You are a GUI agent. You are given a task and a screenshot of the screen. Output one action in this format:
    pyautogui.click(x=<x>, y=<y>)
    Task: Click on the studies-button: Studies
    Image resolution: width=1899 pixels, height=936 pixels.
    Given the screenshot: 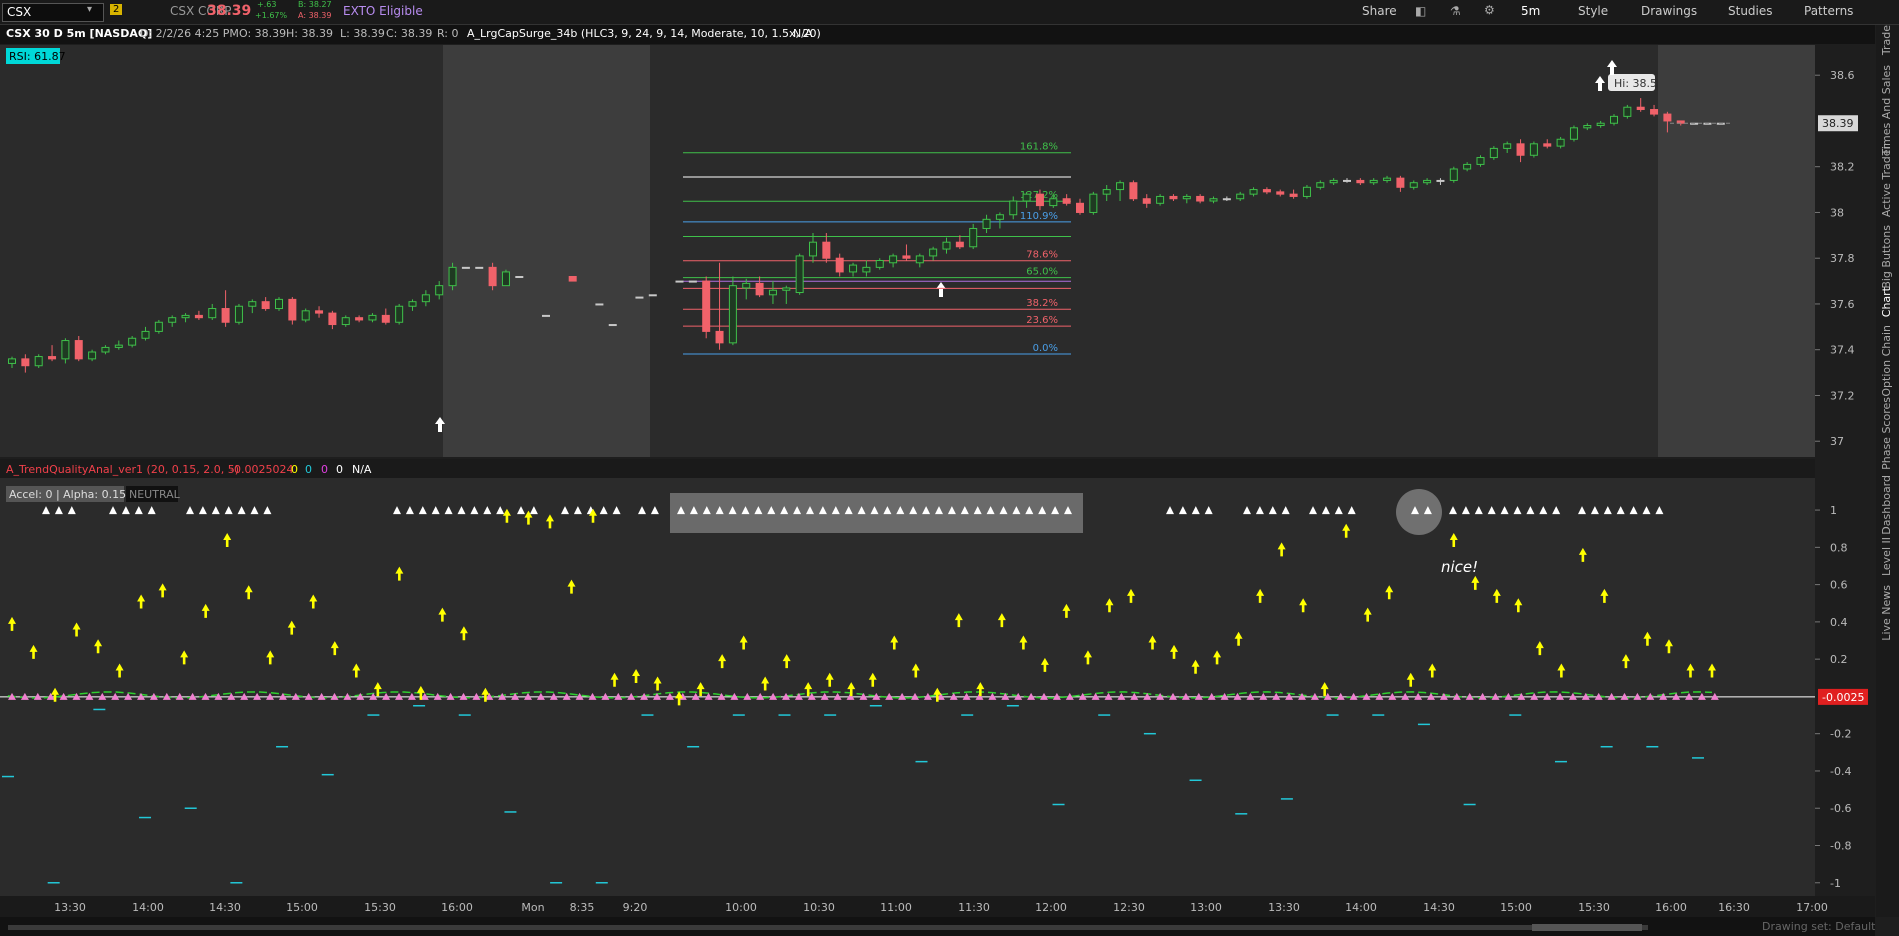 What is the action you would take?
    pyautogui.click(x=1750, y=11)
    